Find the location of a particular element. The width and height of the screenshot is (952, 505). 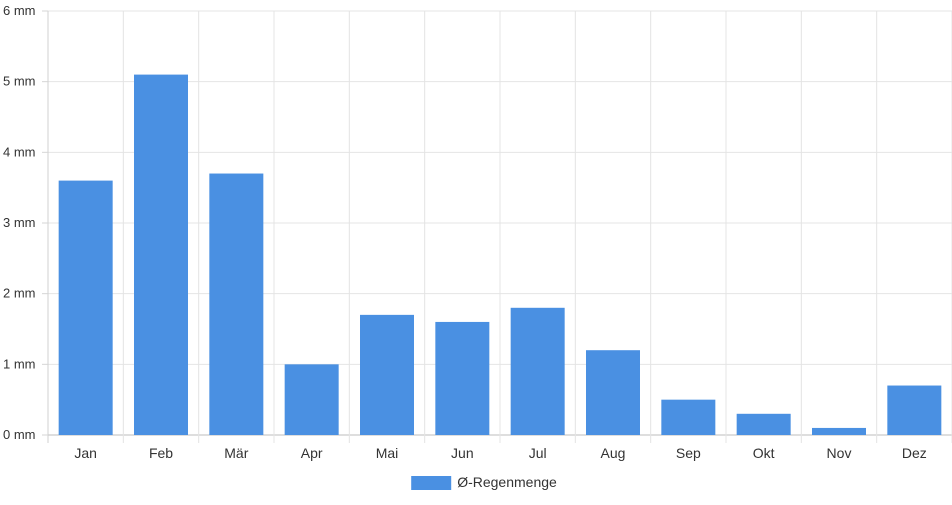

legend-swatch is located at coordinates (431, 483).